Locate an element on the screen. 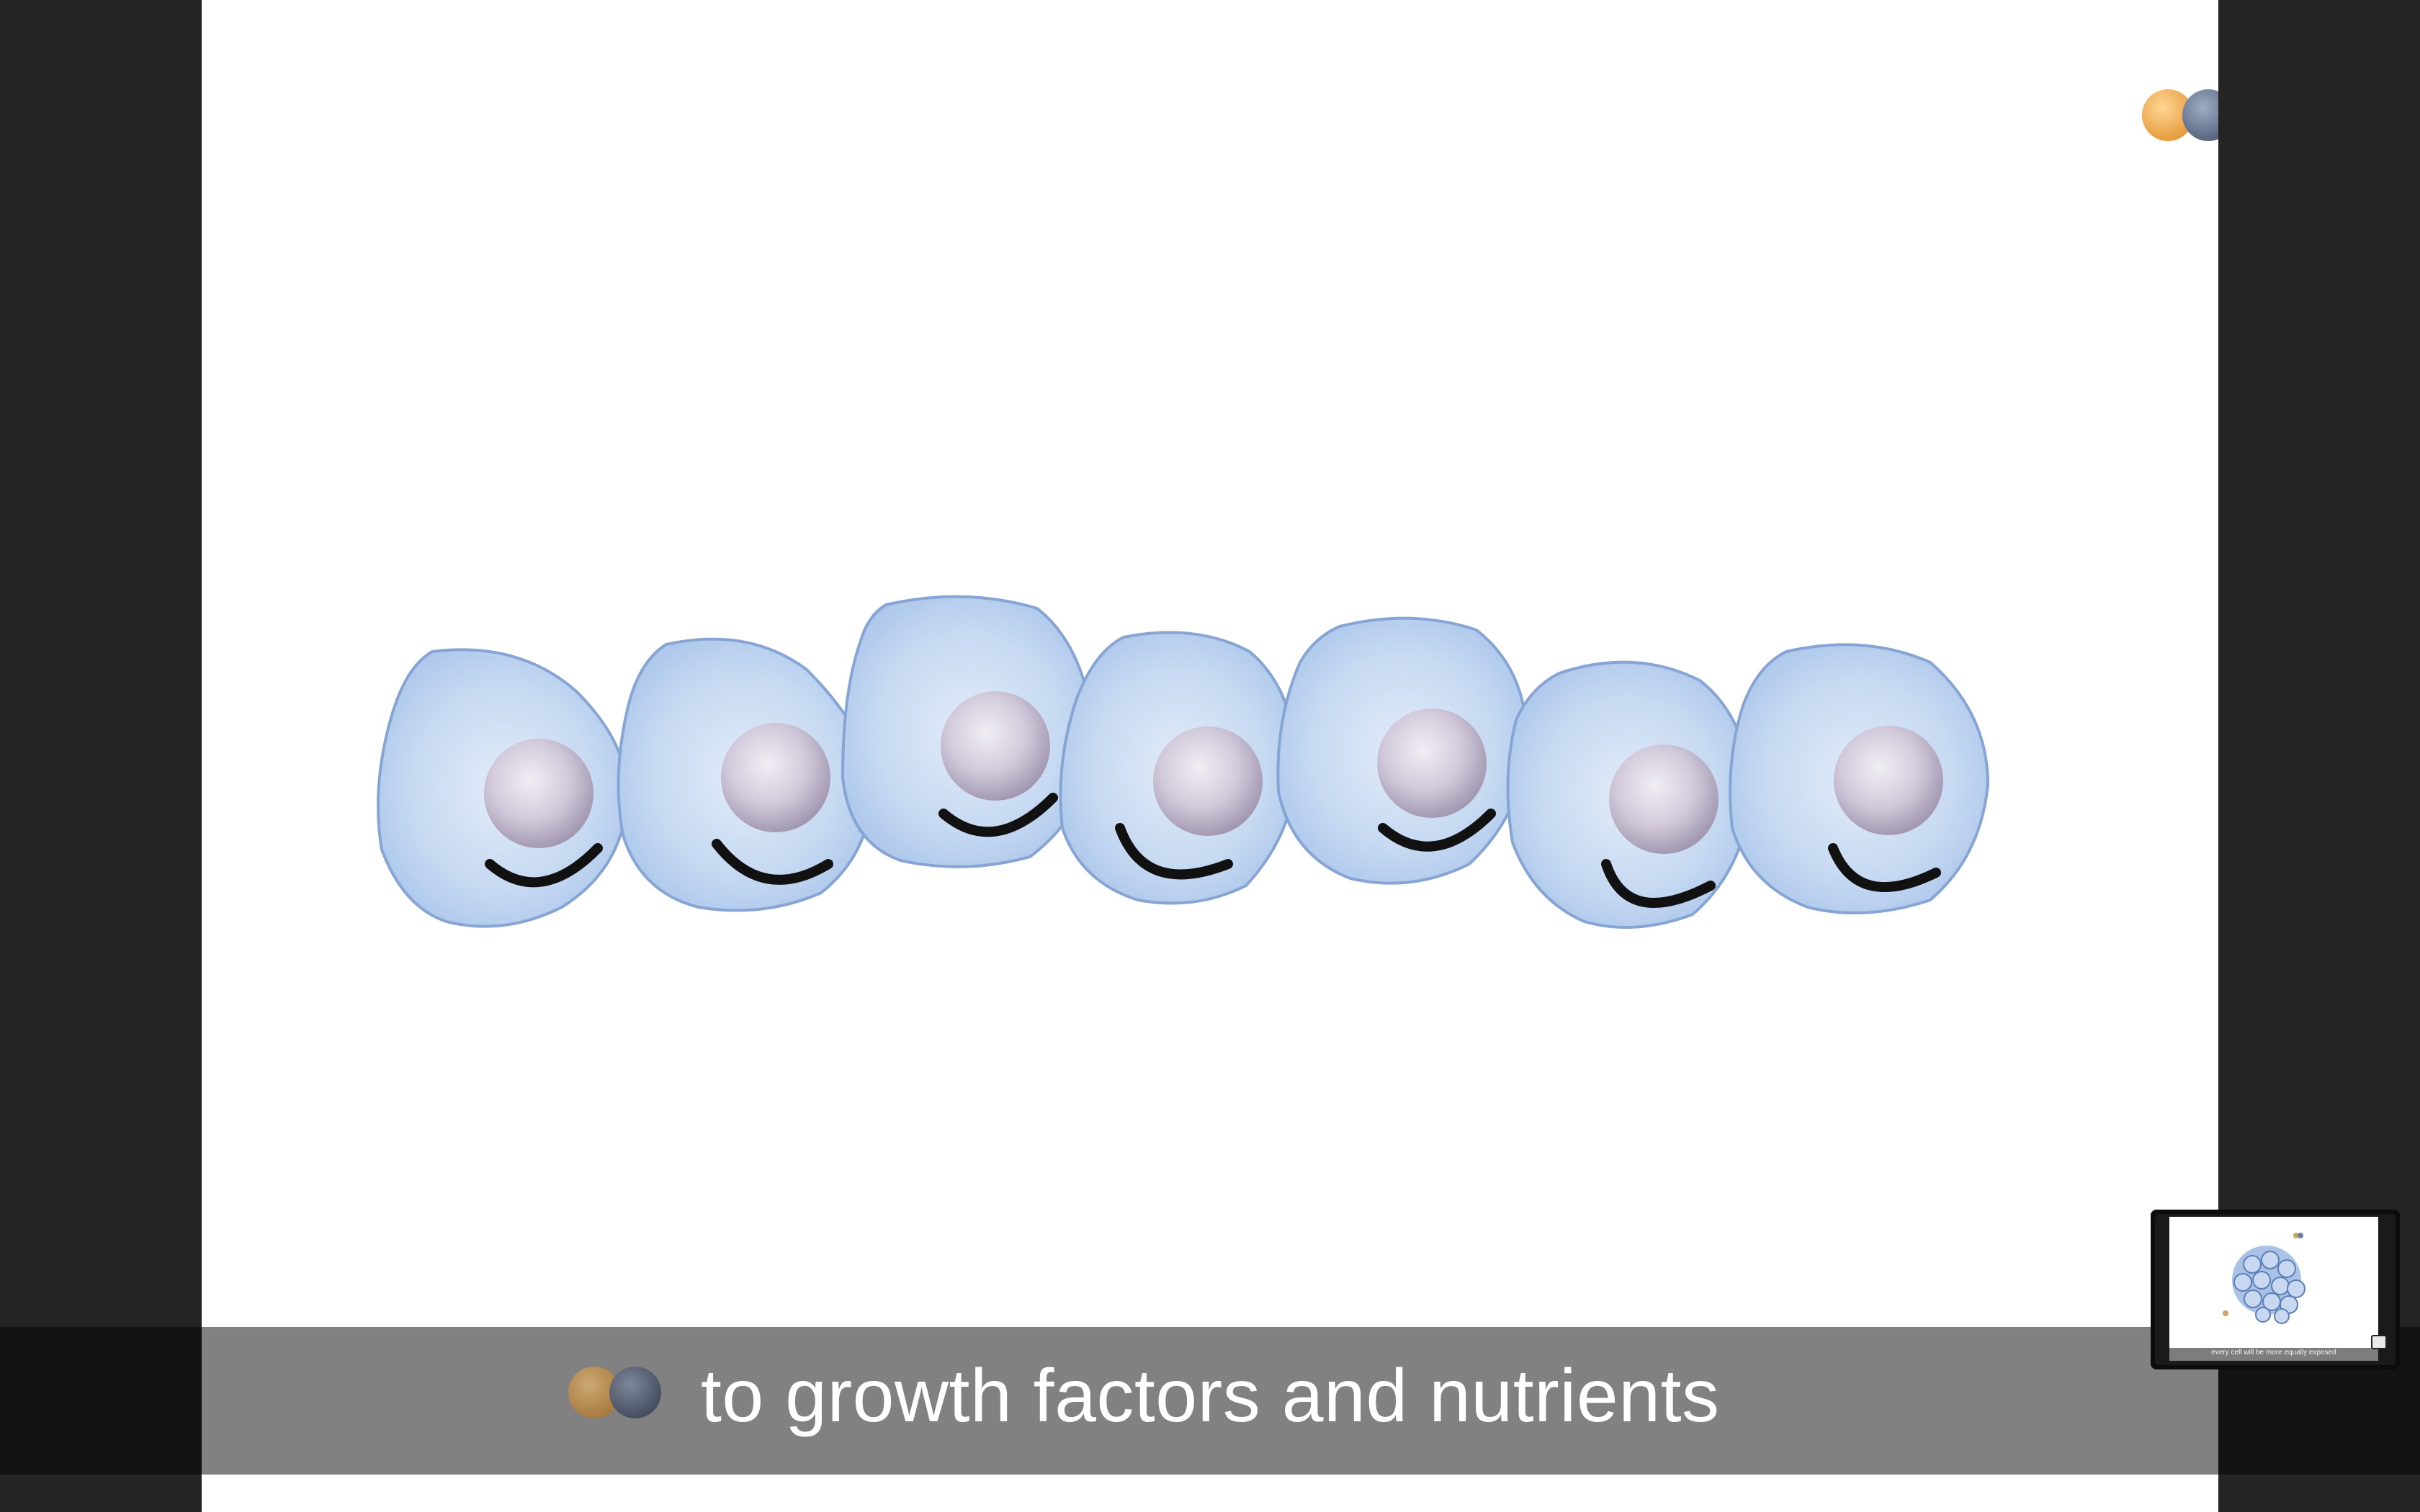  nucleus-icon is located at coordinates (538, 793).